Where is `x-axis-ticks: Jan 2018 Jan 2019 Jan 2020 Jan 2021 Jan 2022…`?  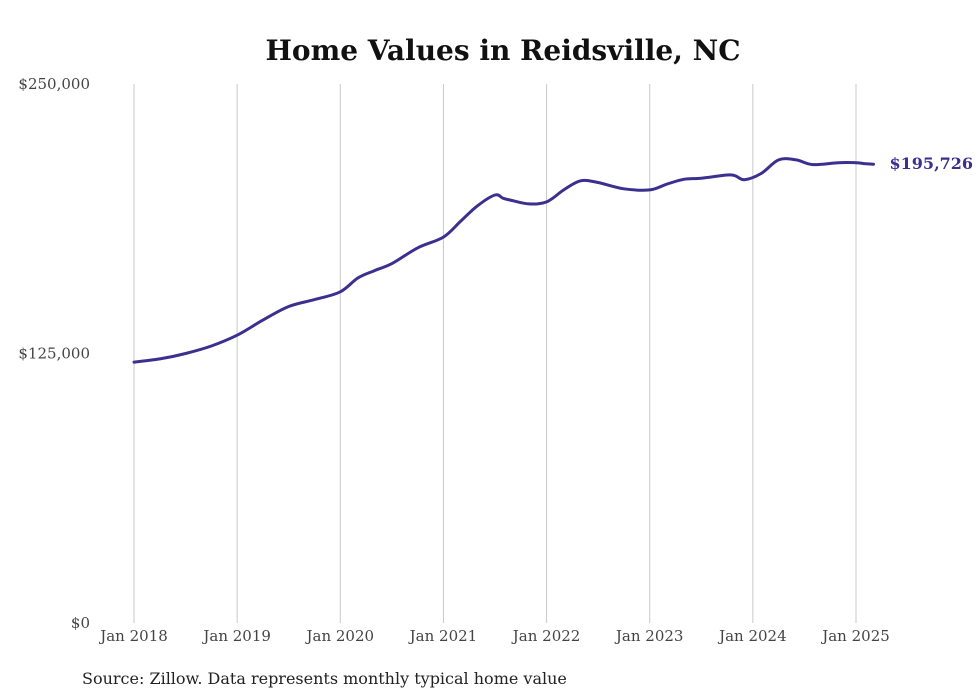 x-axis-ticks: Jan 2018 Jan 2019 Jan 2020 Jan 2021 Jan 2022… is located at coordinates (494, 636).